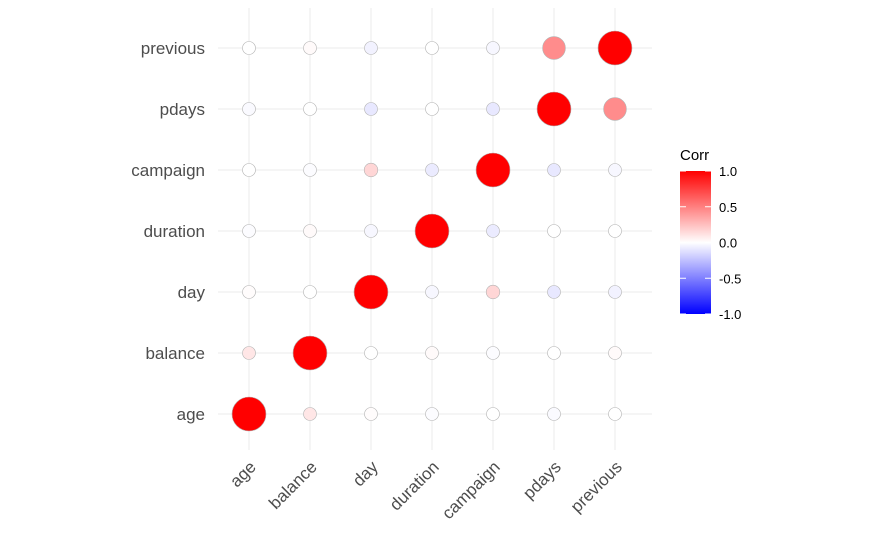  Describe the element at coordinates (249, 414) in the screenshot. I see `corr-cell-age-age` at that location.